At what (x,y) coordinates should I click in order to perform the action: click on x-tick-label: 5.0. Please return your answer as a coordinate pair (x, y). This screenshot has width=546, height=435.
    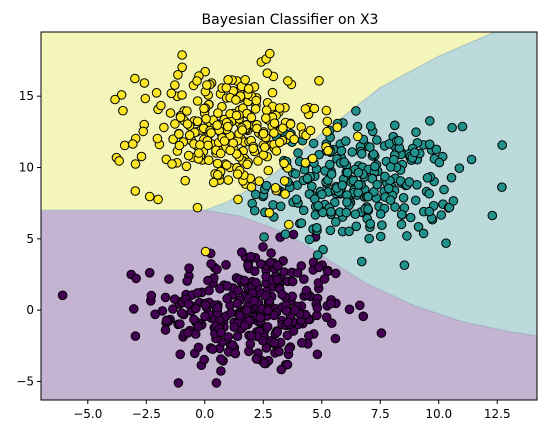
    Looking at the image, I should click on (321, 414).